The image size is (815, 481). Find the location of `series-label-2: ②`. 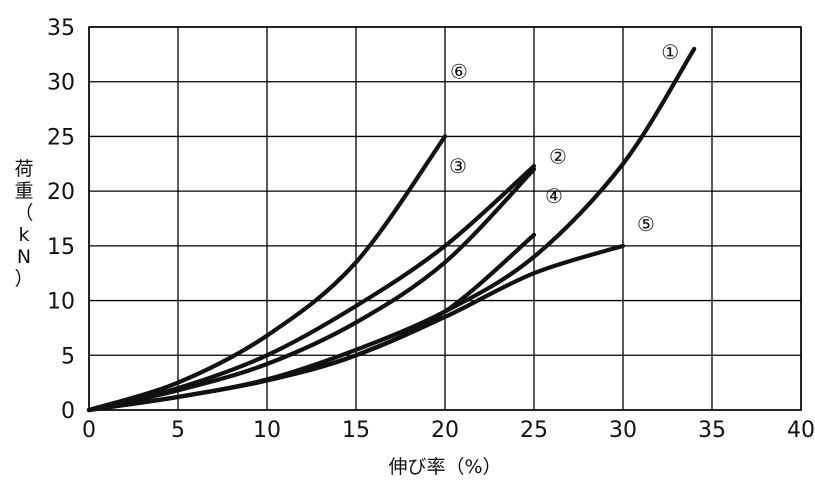

series-label-2: ② is located at coordinates (558, 156).